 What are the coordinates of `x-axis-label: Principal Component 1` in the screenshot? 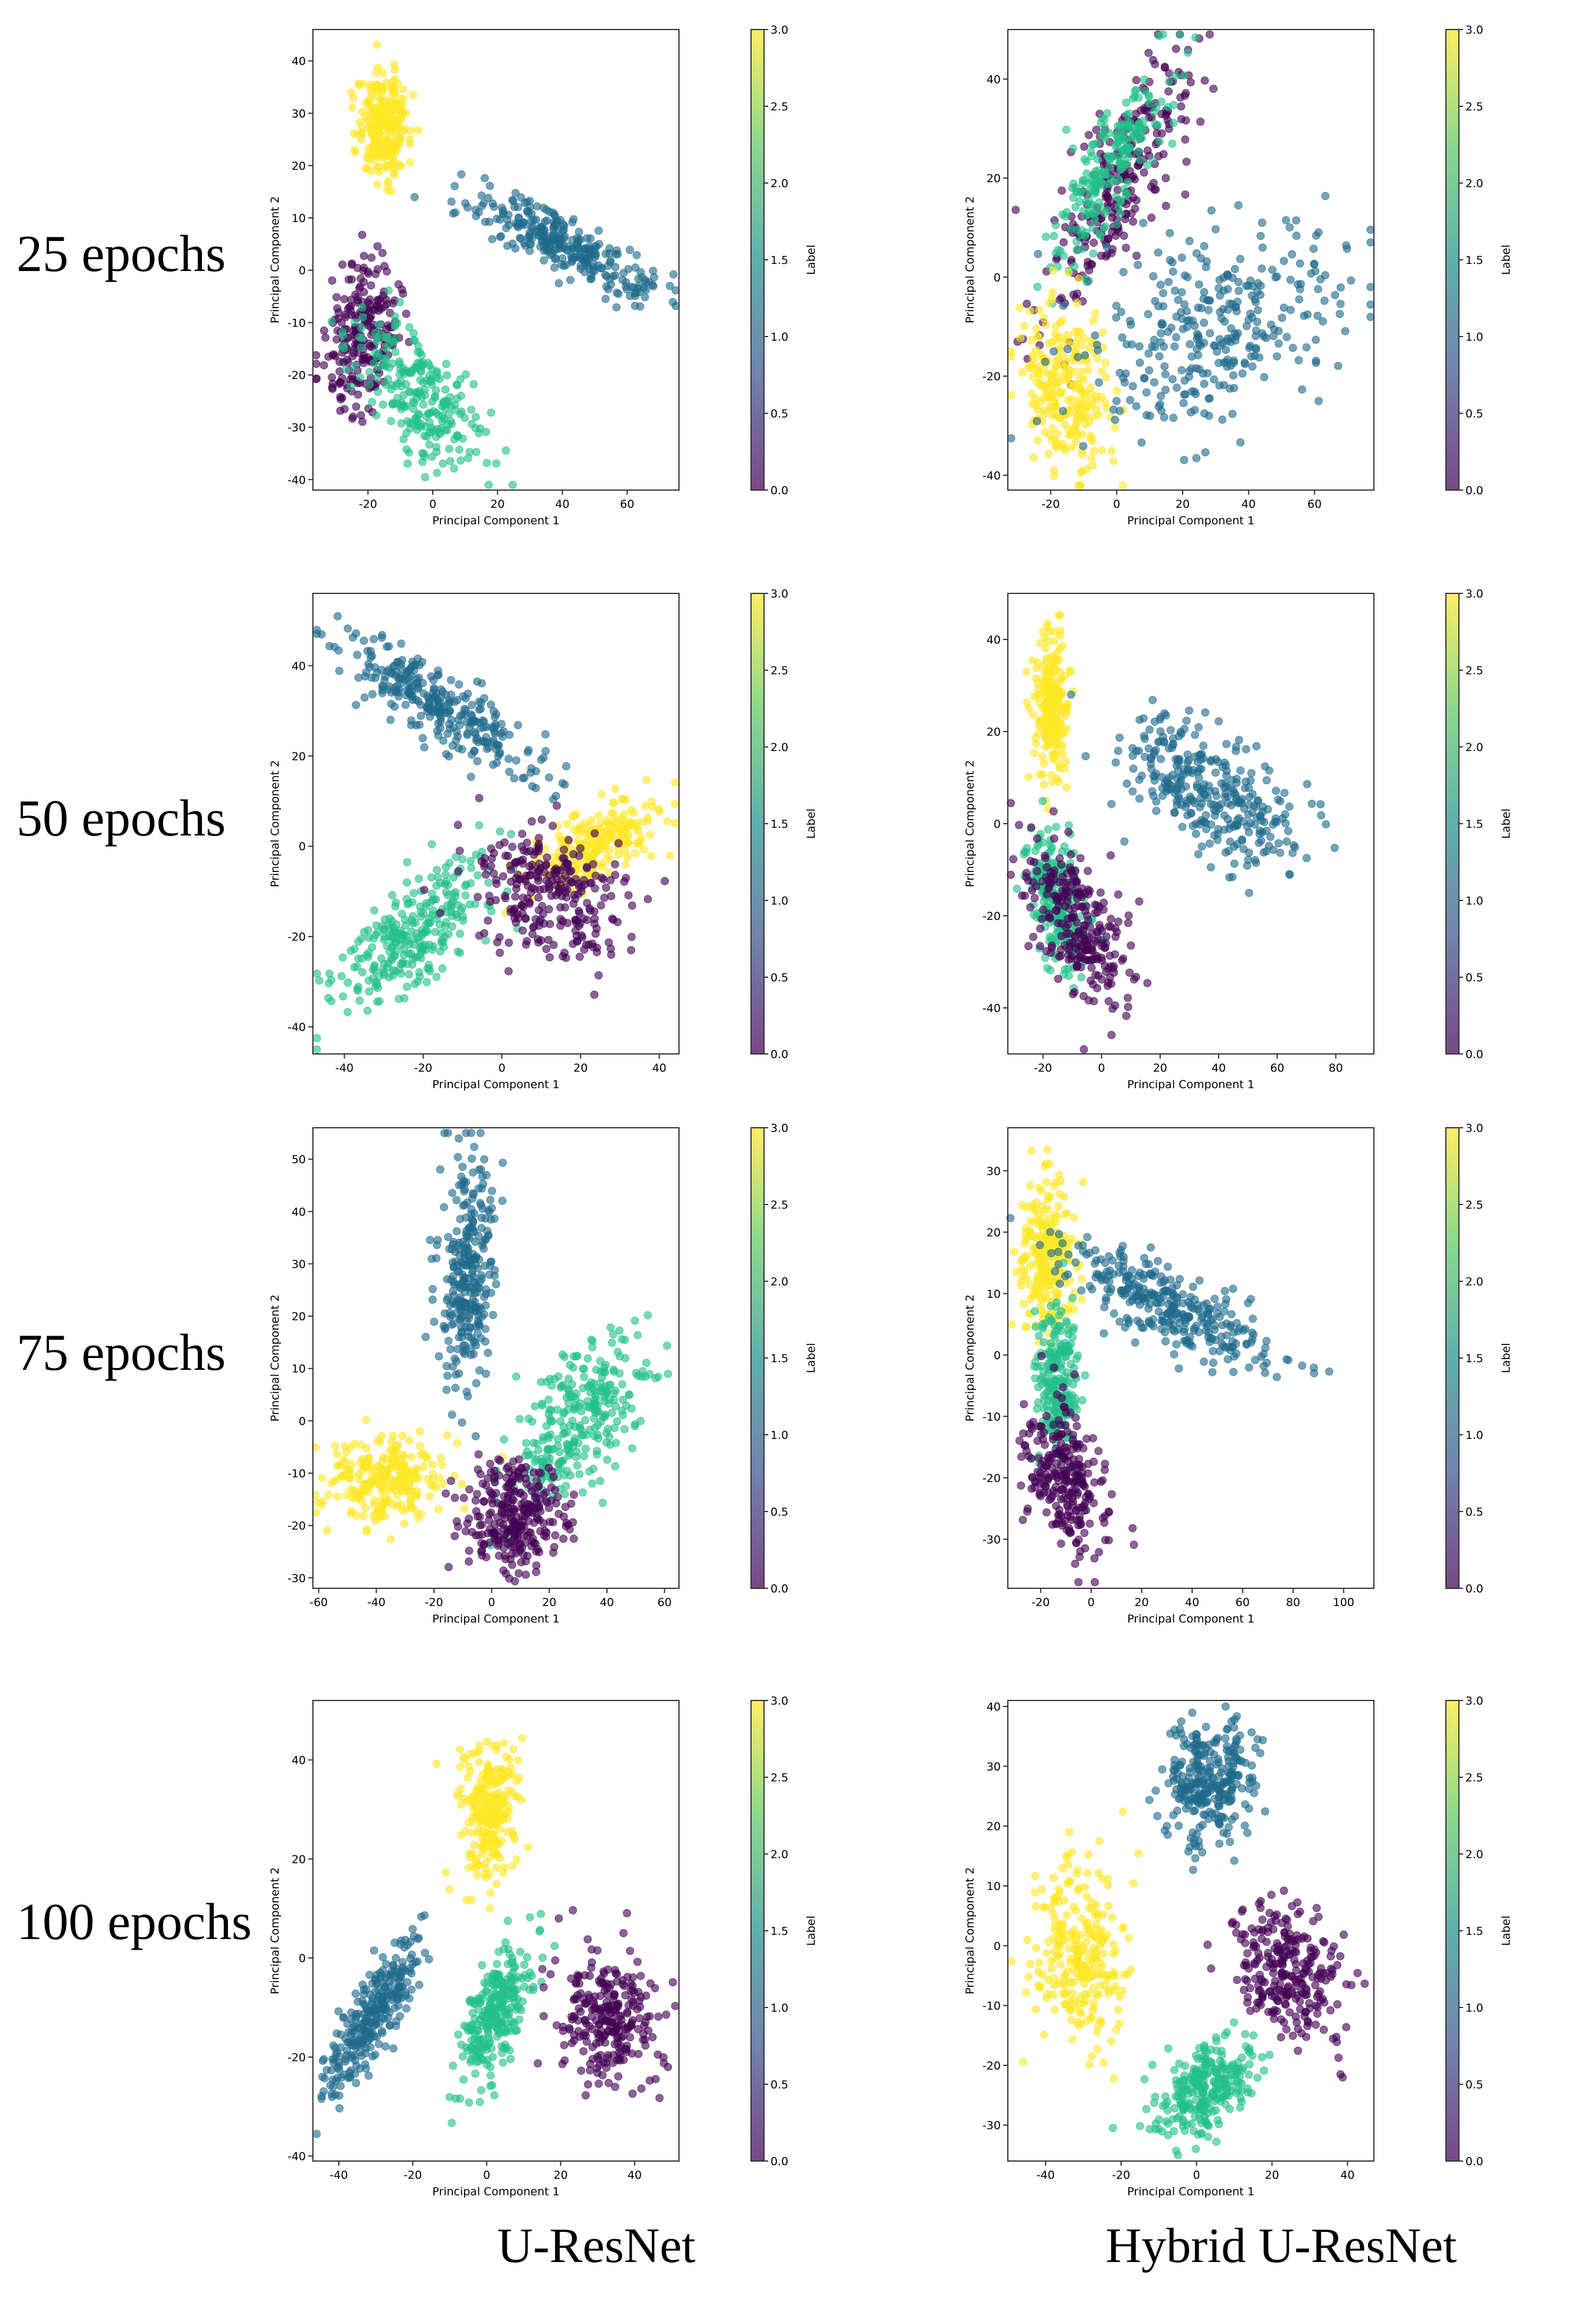 It's located at (495, 1084).